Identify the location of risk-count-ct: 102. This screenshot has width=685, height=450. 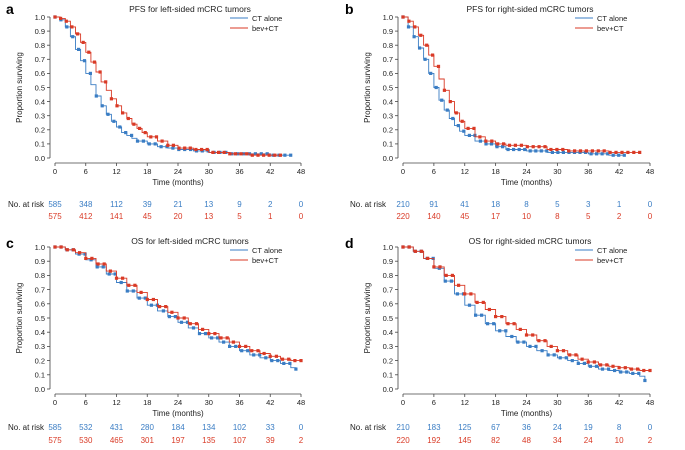
(240, 427).